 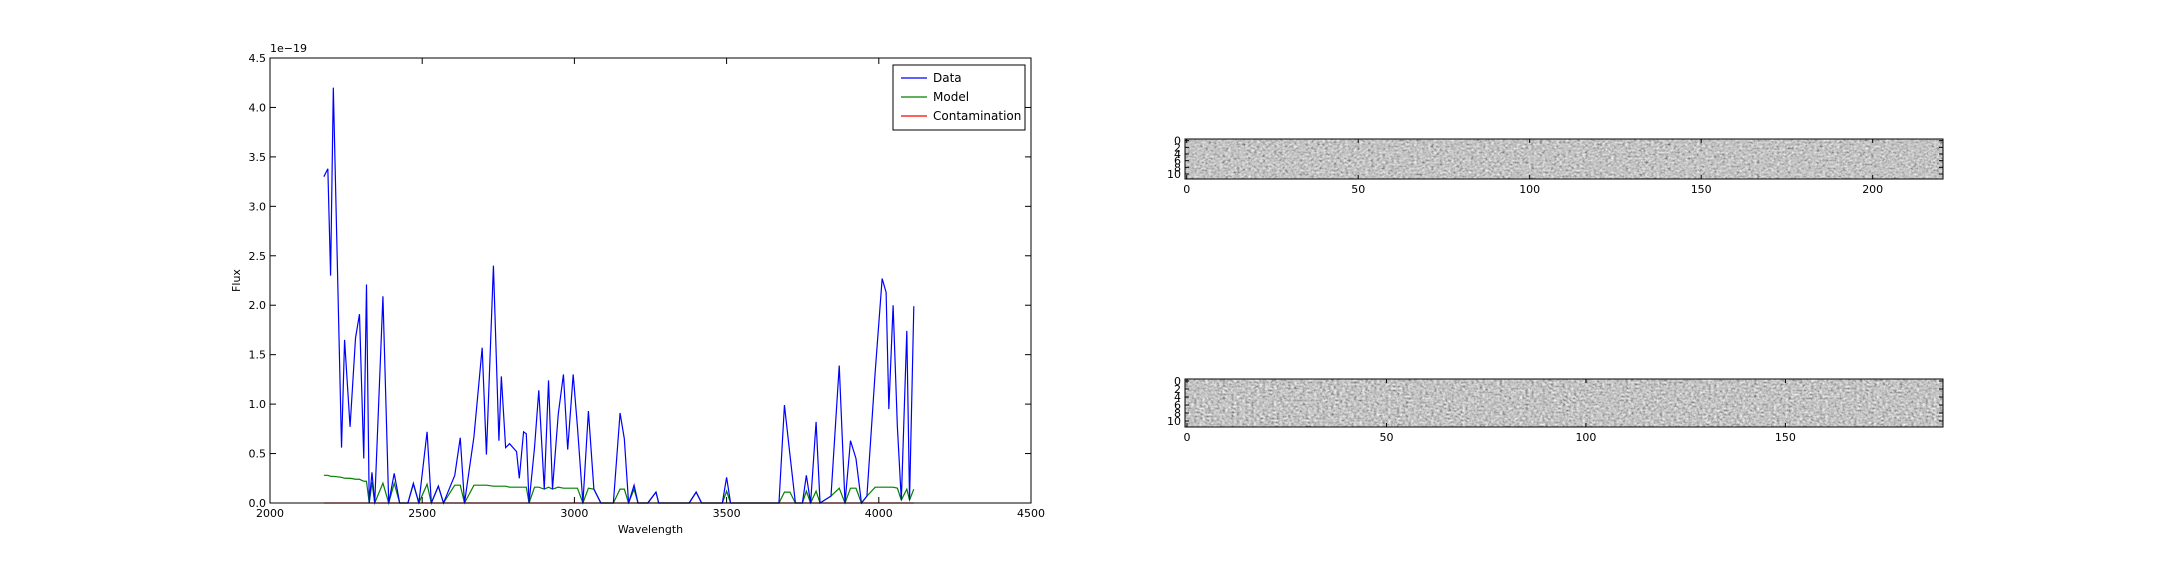 What do you see at coordinates (258, 58) in the screenshot?
I see `y-tick-label: 4.5` at bounding box center [258, 58].